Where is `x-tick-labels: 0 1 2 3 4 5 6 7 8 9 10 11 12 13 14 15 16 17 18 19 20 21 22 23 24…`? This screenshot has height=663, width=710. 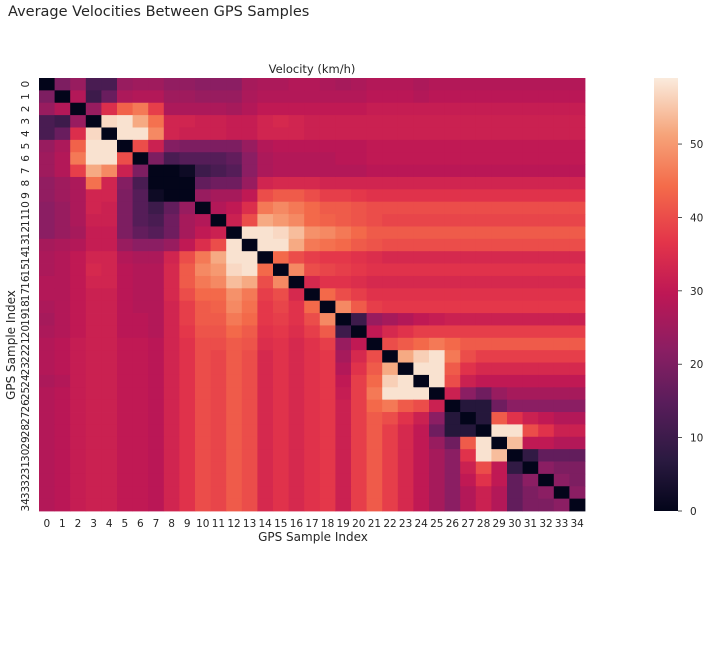
x-tick-labels: 0 1 2 3 4 5 6 7 8 9 10 11 12 13 14 15 16 17 18 19 20 21 22 23 24… is located at coordinates (313, 524).